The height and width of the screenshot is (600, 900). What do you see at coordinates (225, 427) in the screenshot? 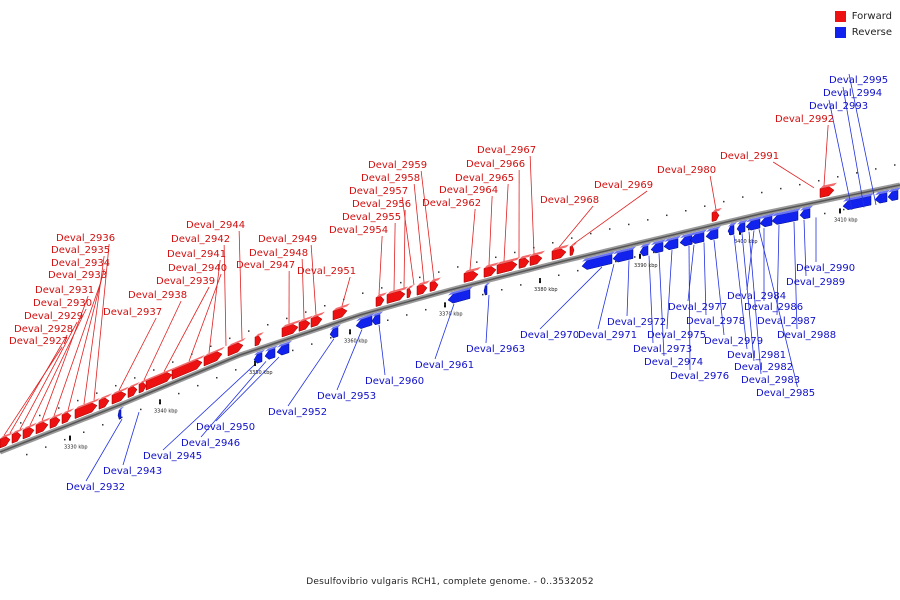
I see `gene-label-deval-2950: Deval_2950` at bounding box center [225, 427].